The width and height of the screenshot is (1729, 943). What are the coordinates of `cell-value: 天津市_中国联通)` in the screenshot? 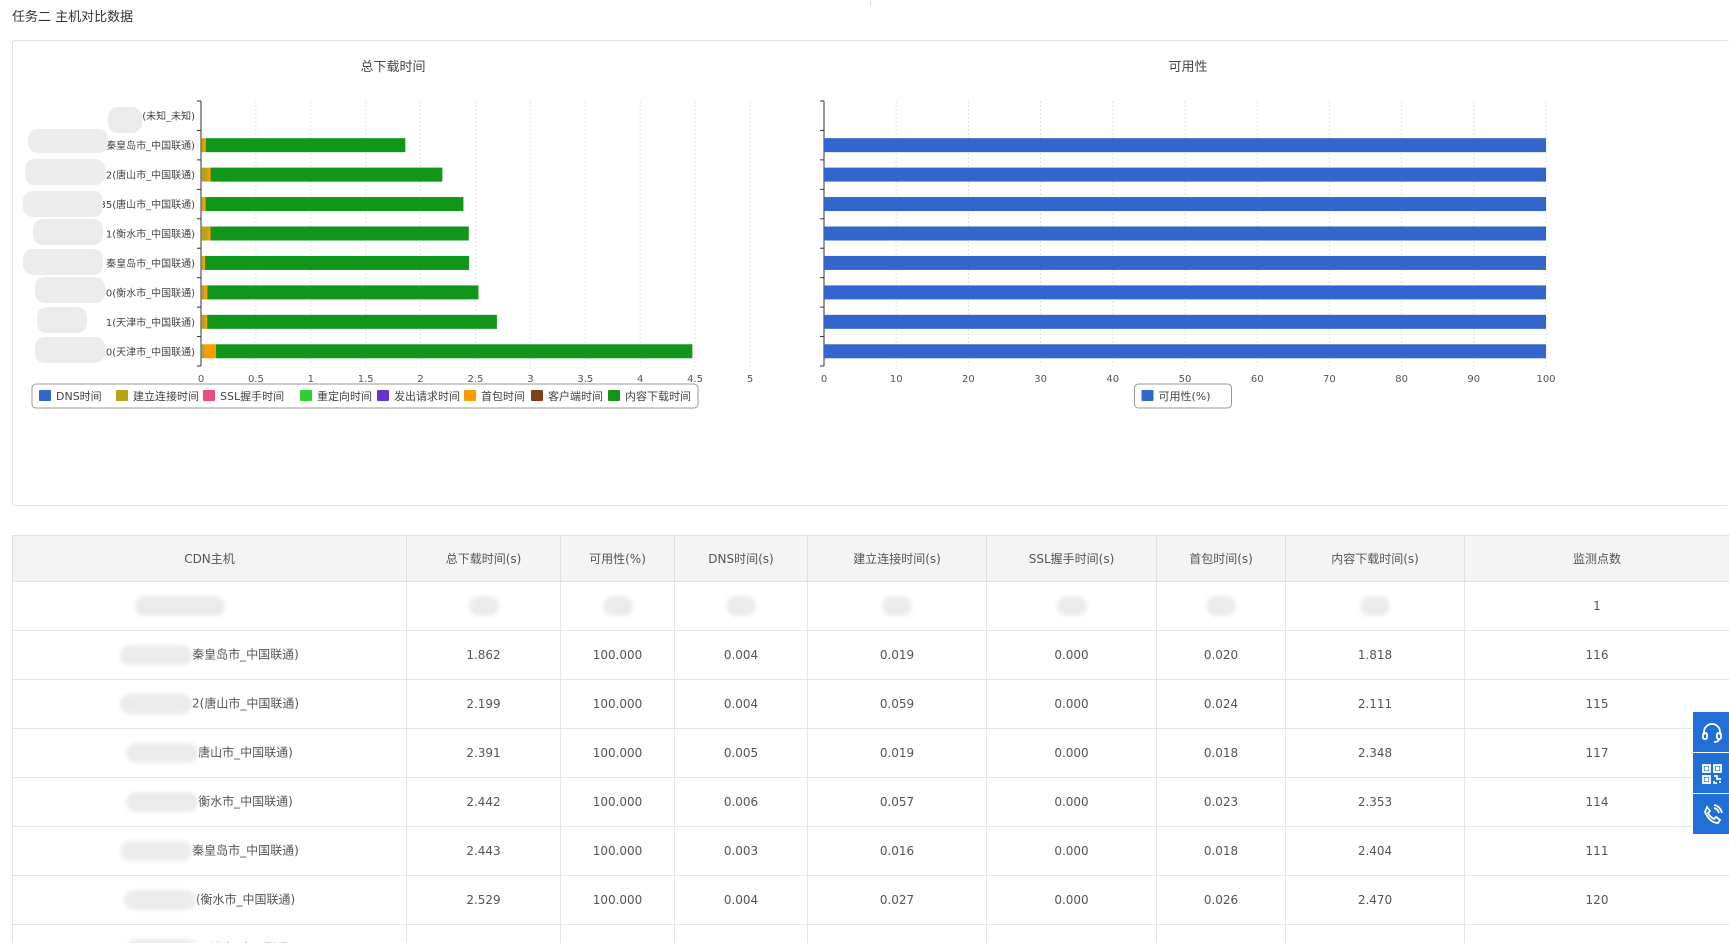 It's located at (245, 942).